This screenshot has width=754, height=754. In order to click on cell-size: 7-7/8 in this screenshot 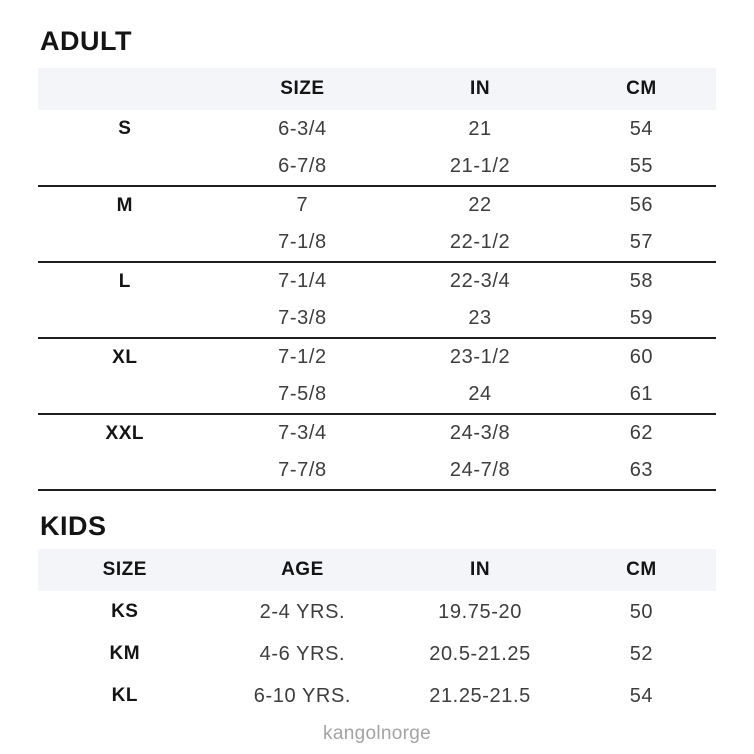, I will do `click(302, 470)`.